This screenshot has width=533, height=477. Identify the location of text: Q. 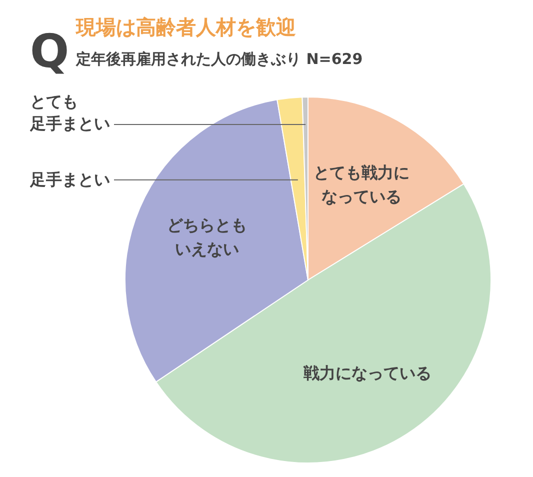
(50, 51).